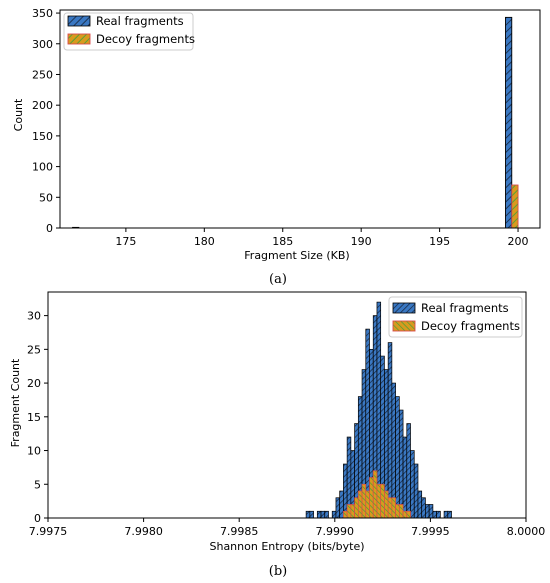  What do you see at coordinates (278, 571) in the screenshot?
I see `panel-b-caption: (b)` at bounding box center [278, 571].